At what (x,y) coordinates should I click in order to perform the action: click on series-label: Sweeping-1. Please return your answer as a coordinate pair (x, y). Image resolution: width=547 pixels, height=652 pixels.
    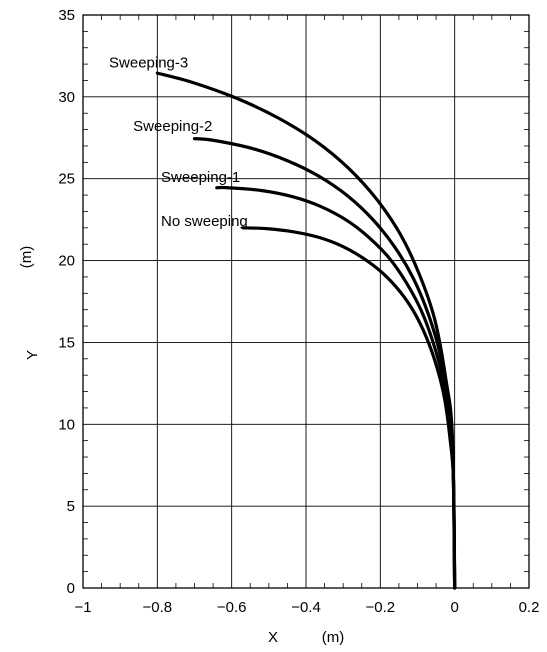
    Looking at the image, I should click on (200, 177).